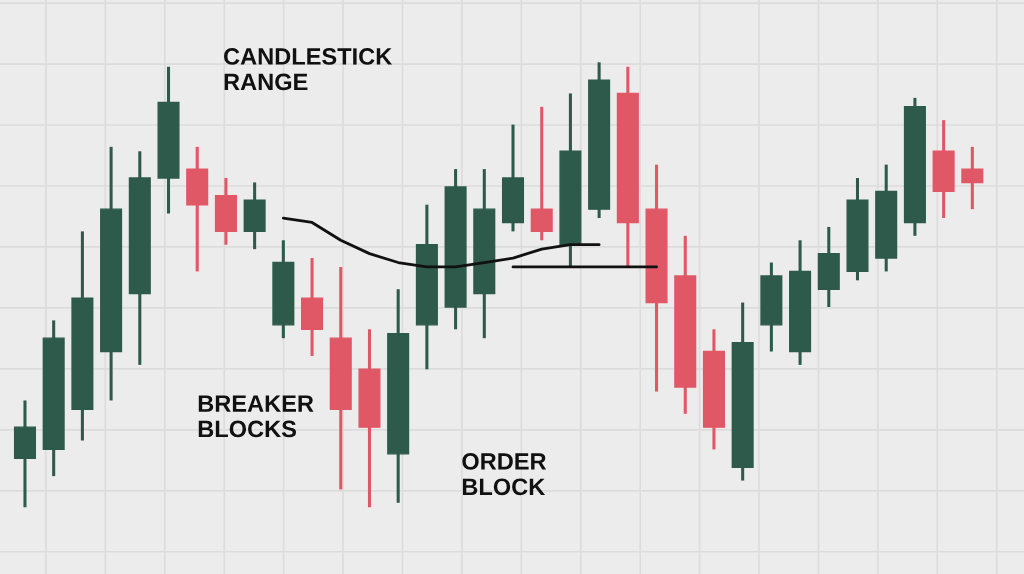 This screenshot has width=1024, height=574. I want to click on annotation: BREAKER BLOCKS, so click(256, 416).